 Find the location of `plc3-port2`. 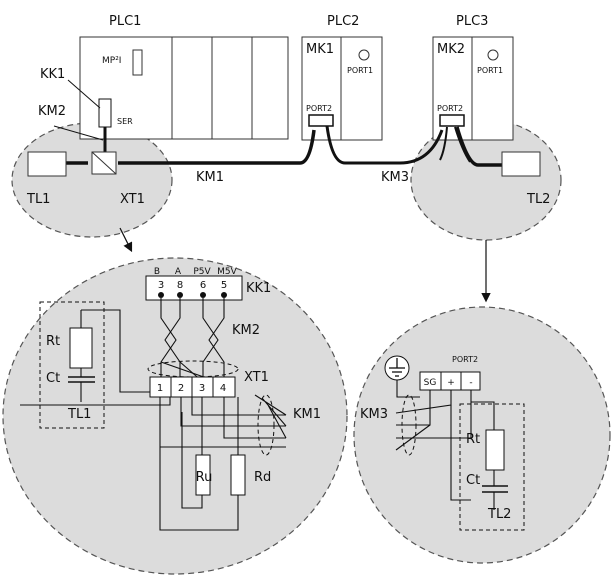

plc3-port2 is located at coordinates (452, 120).